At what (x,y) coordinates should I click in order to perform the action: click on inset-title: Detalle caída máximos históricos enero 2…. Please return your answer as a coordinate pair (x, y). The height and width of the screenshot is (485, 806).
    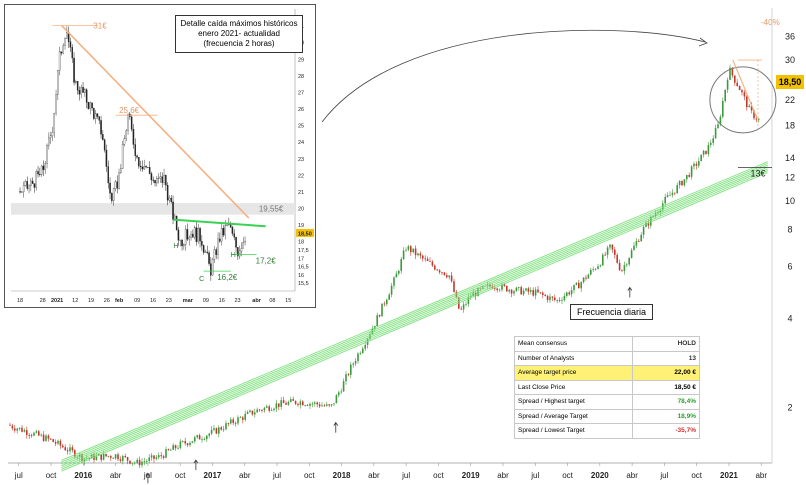
    Looking at the image, I should click on (239, 34).